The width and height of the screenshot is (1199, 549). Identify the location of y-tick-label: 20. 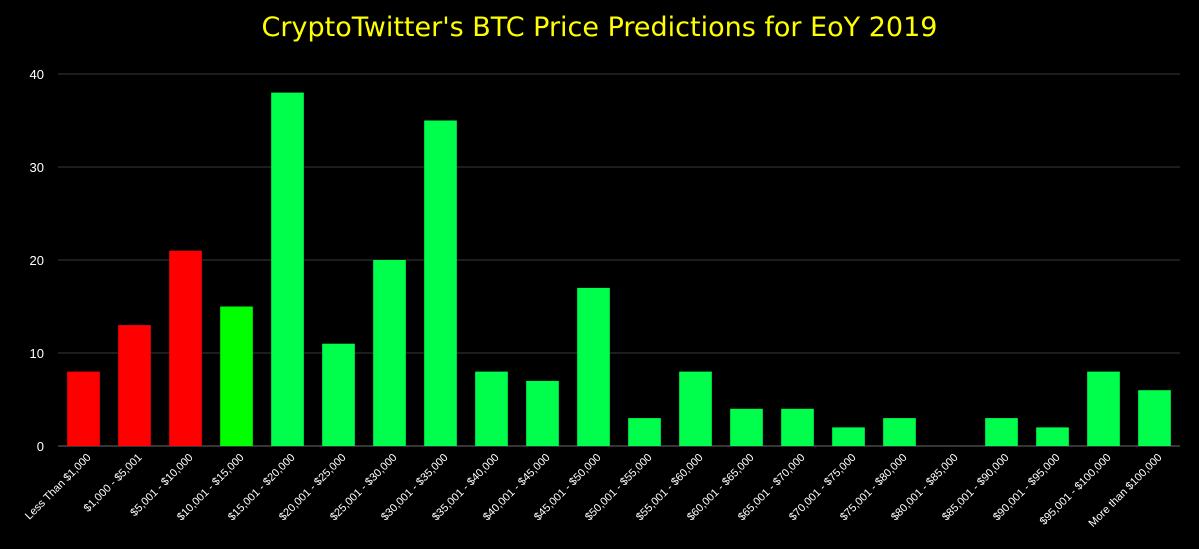
(37, 260).